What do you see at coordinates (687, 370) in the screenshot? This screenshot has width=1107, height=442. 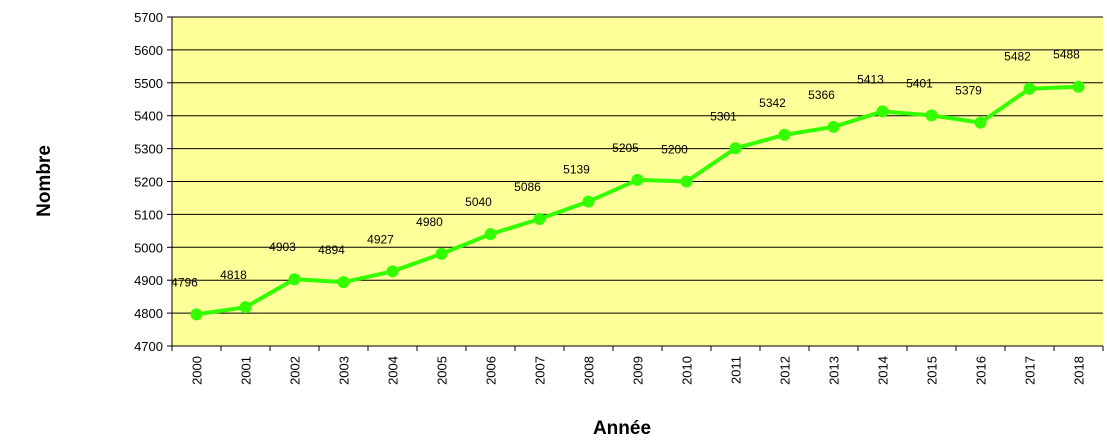 I see `x-tick-label: 2010` at bounding box center [687, 370].